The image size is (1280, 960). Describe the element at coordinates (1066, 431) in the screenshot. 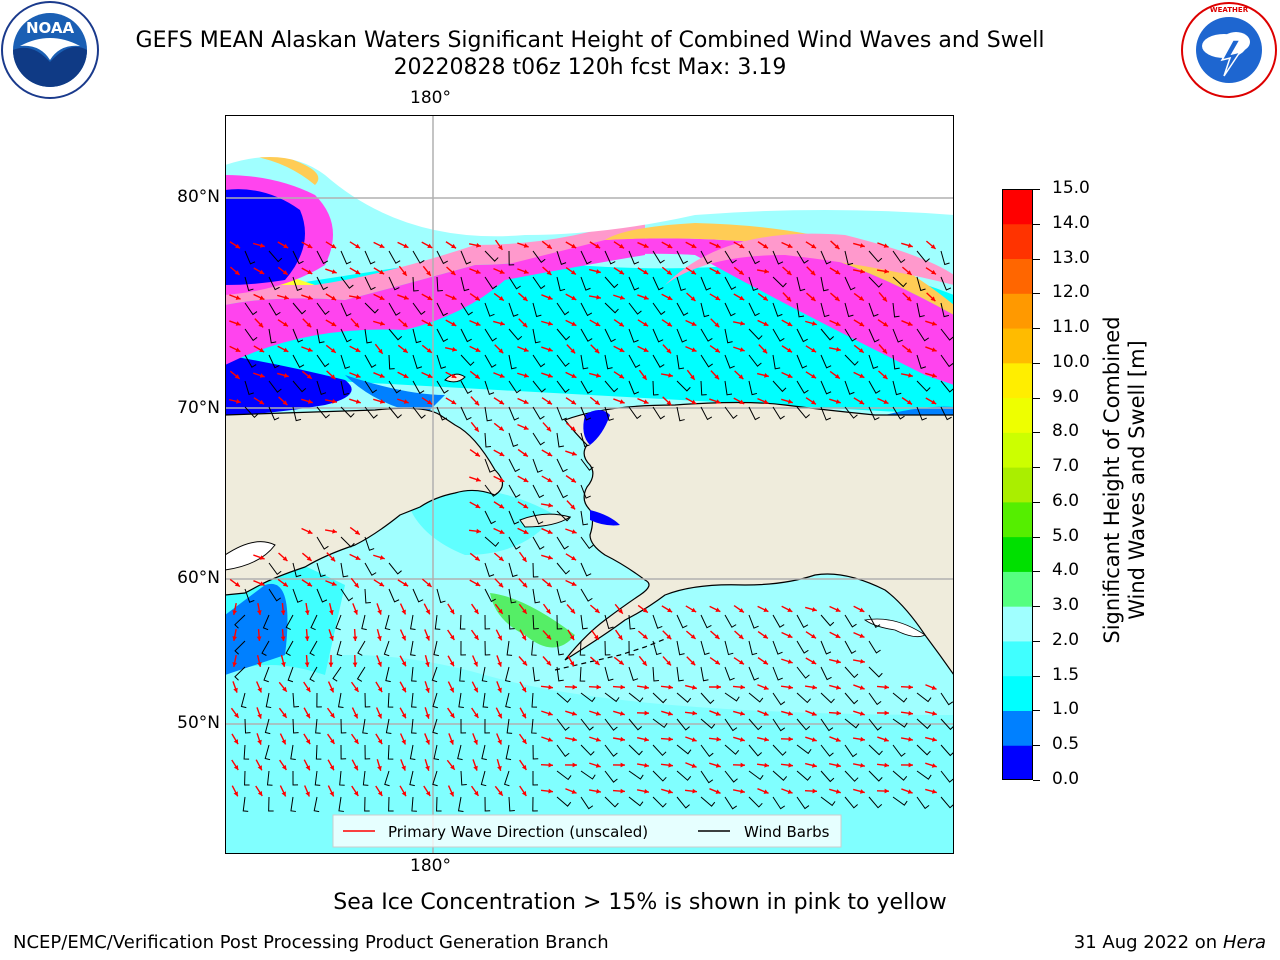

I see `colorbar-tick-label: 8.0` at that location.